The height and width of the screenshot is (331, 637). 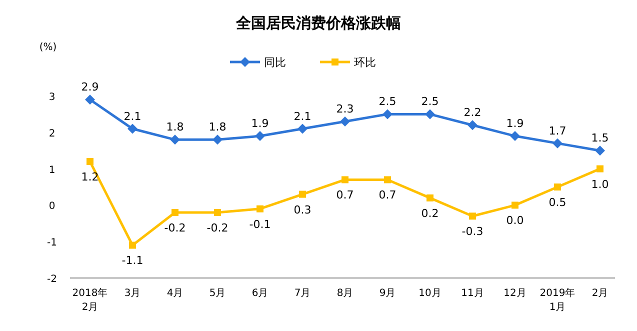 What do you see at coordinates (387, 293) in the screenshot?
I see `x-tick-label: 9月` at bounding box center [387, 293].